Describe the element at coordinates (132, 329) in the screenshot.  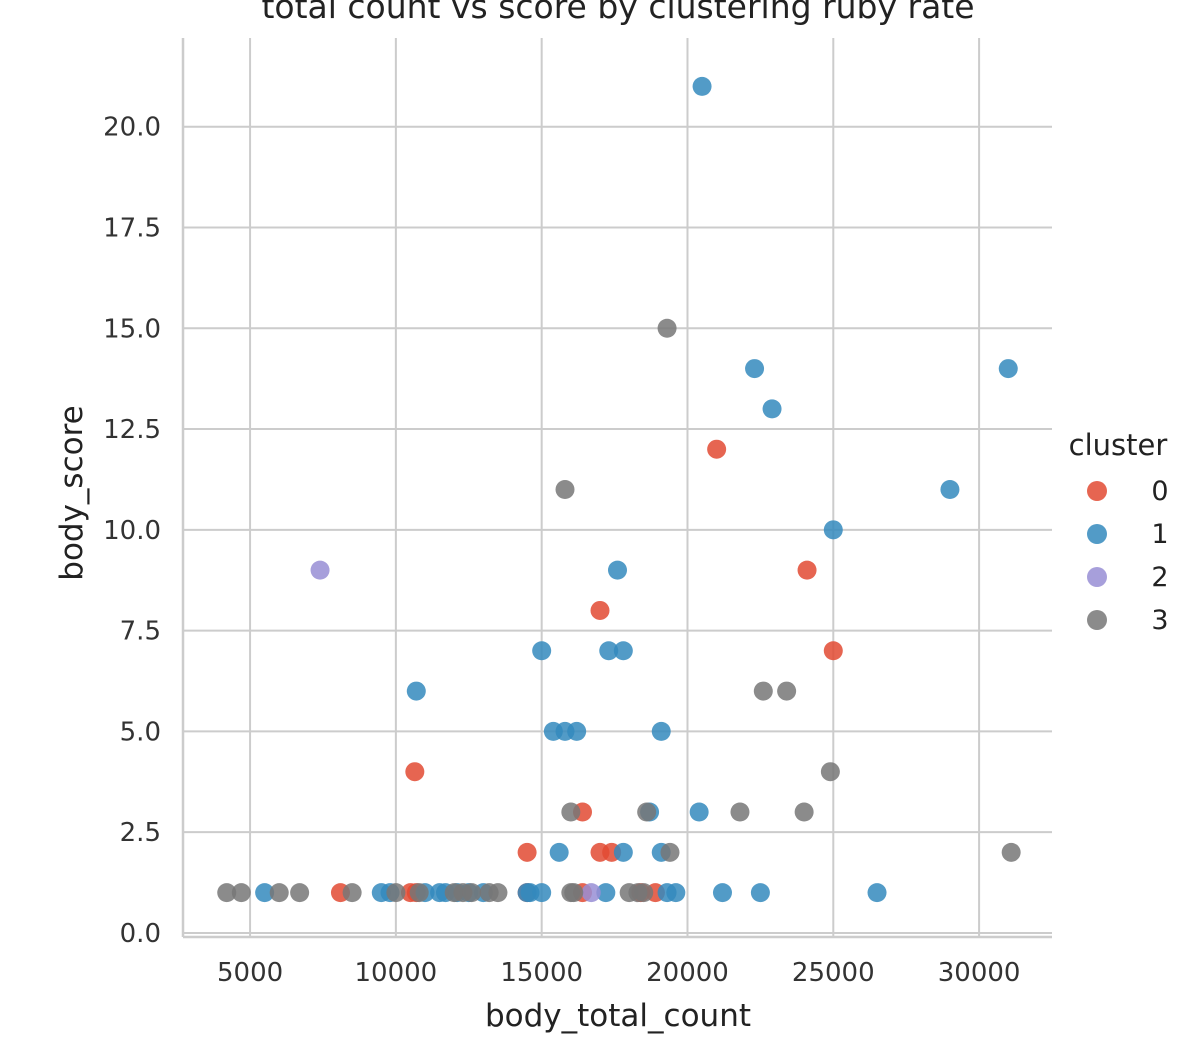
I see `y-tick-label: 15.0` at that location.